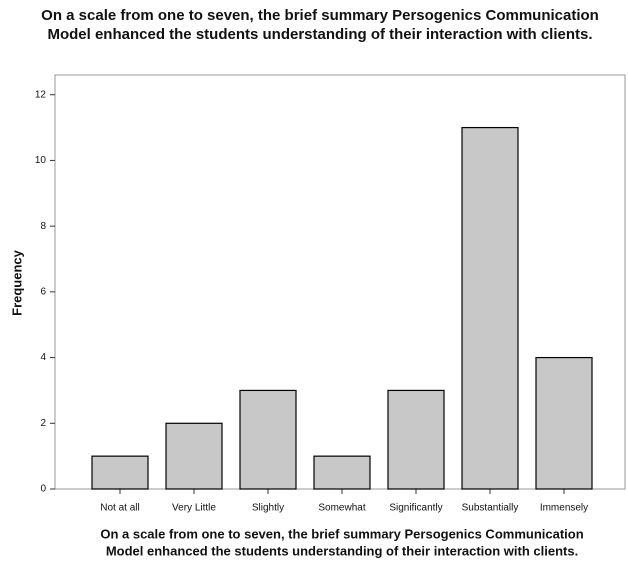 This screenshot has height=564, width=628. I want to click on y-tick-label: 12, so click(41, 94).